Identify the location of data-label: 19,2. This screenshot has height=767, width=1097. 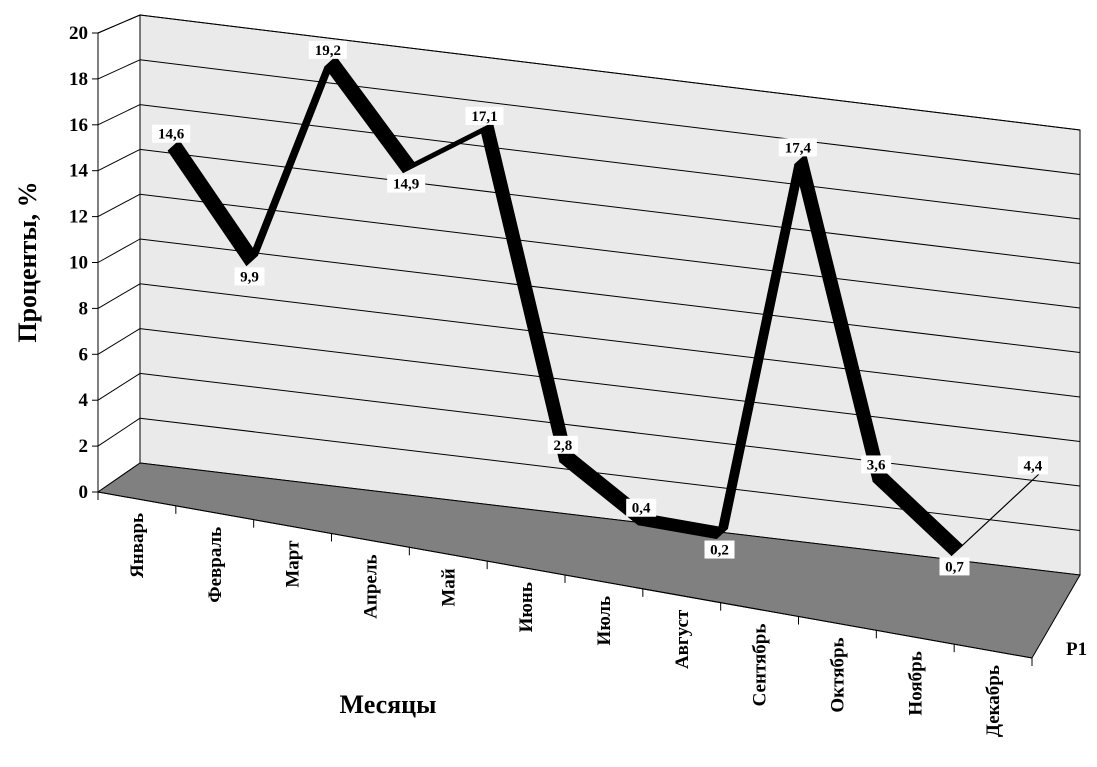
(327, 49).